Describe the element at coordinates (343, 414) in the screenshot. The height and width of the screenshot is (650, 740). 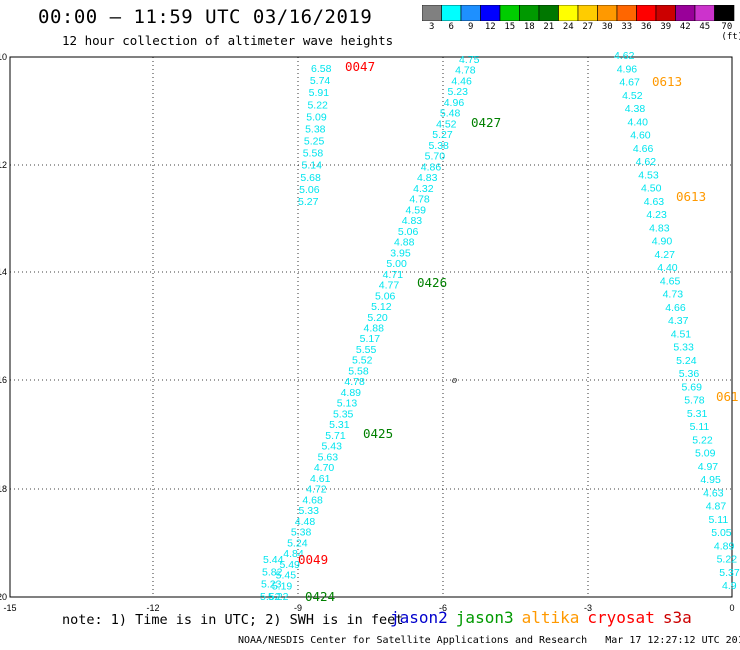
I see `wave-height-value: 5.35` at that location.